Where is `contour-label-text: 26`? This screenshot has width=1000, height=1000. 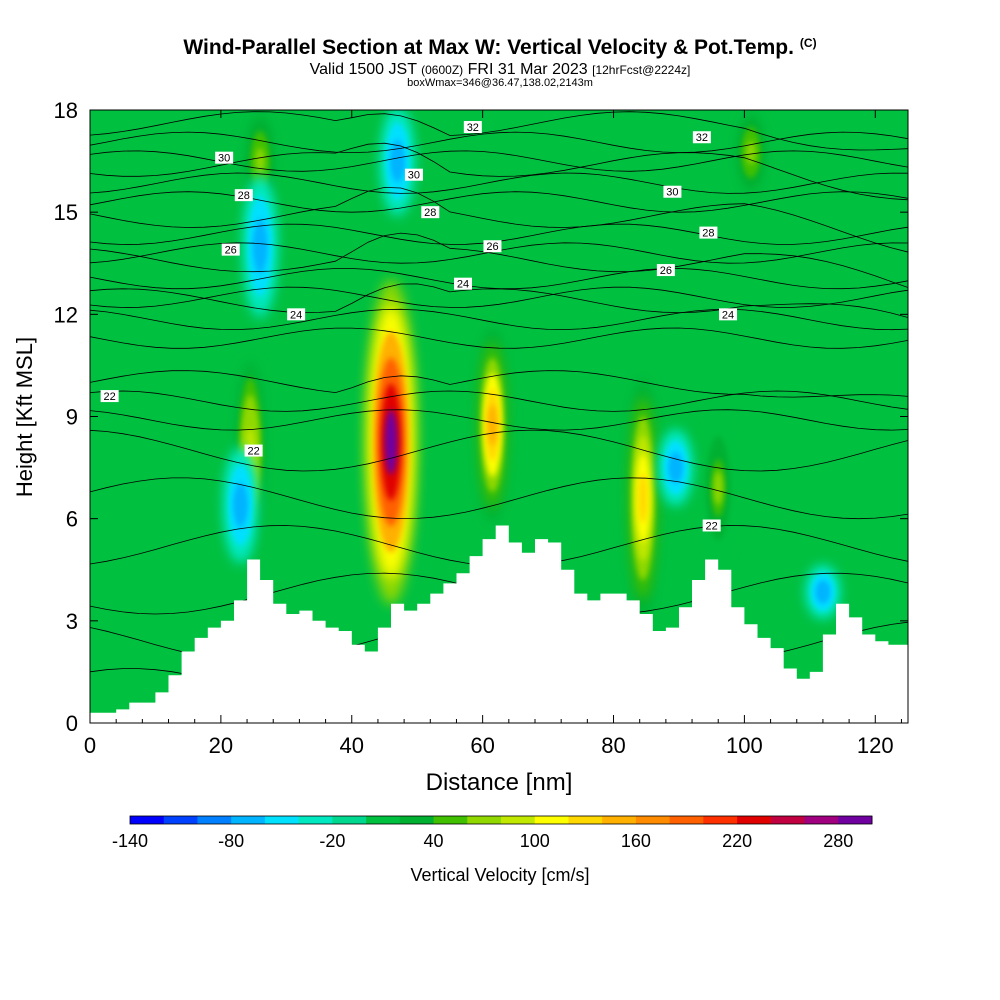 contour-label-text: 26 is located at coordinates (231, 251).